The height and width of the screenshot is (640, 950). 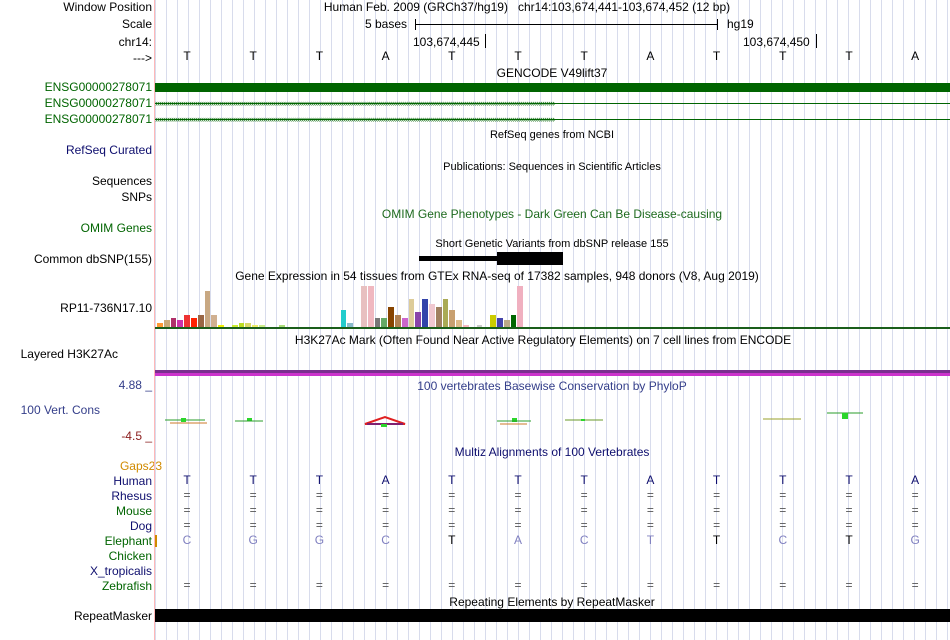 What do you see at coordinates (120, 571) in the screenshot?
I see `species-label: X_tropicalis` at bounding box center [120, 571].